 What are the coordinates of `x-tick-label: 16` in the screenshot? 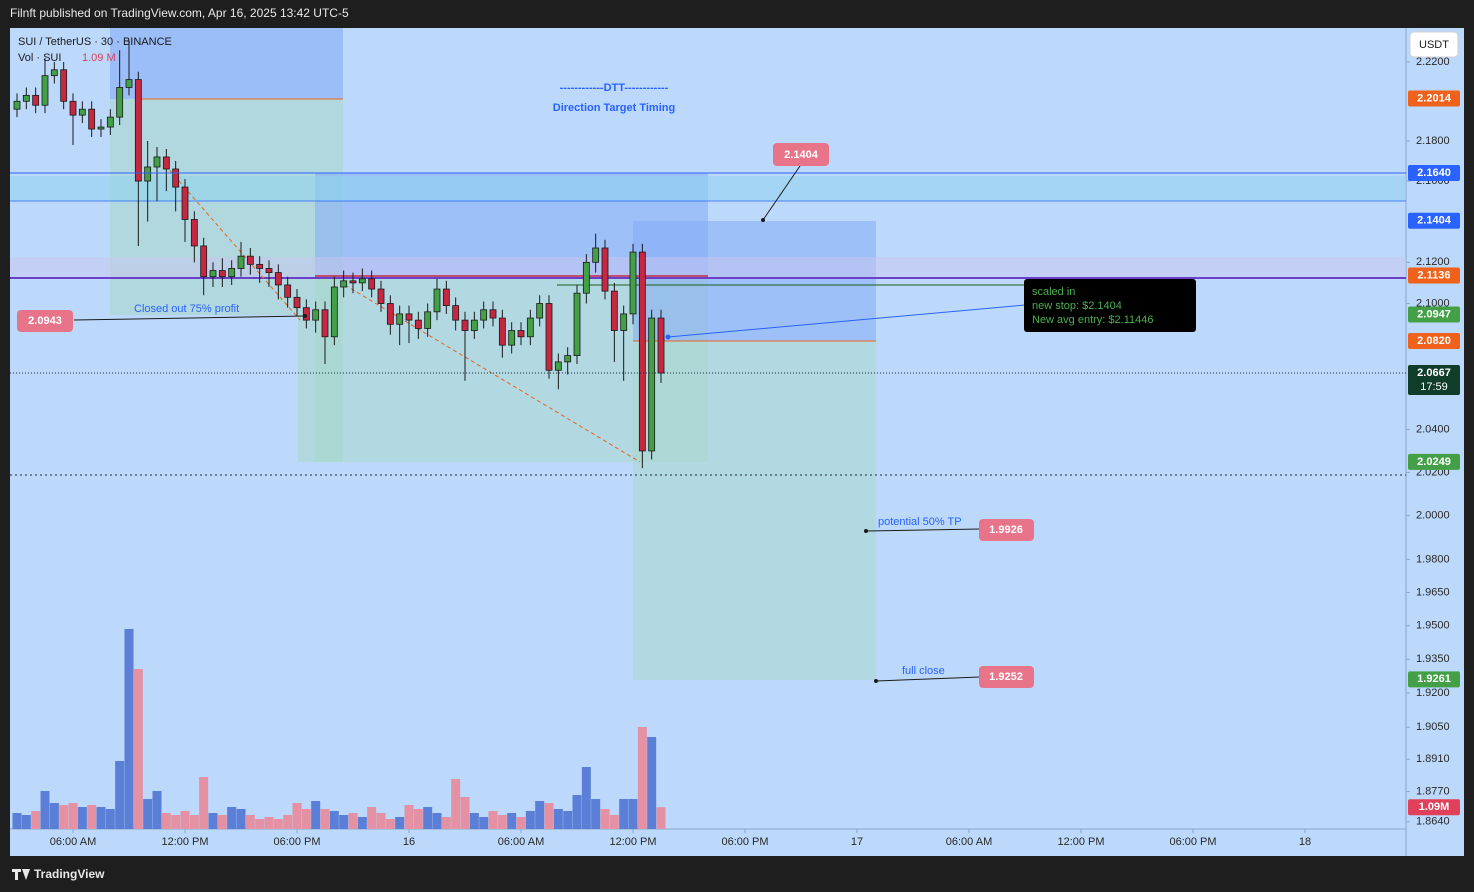 It's located at (409, 842).